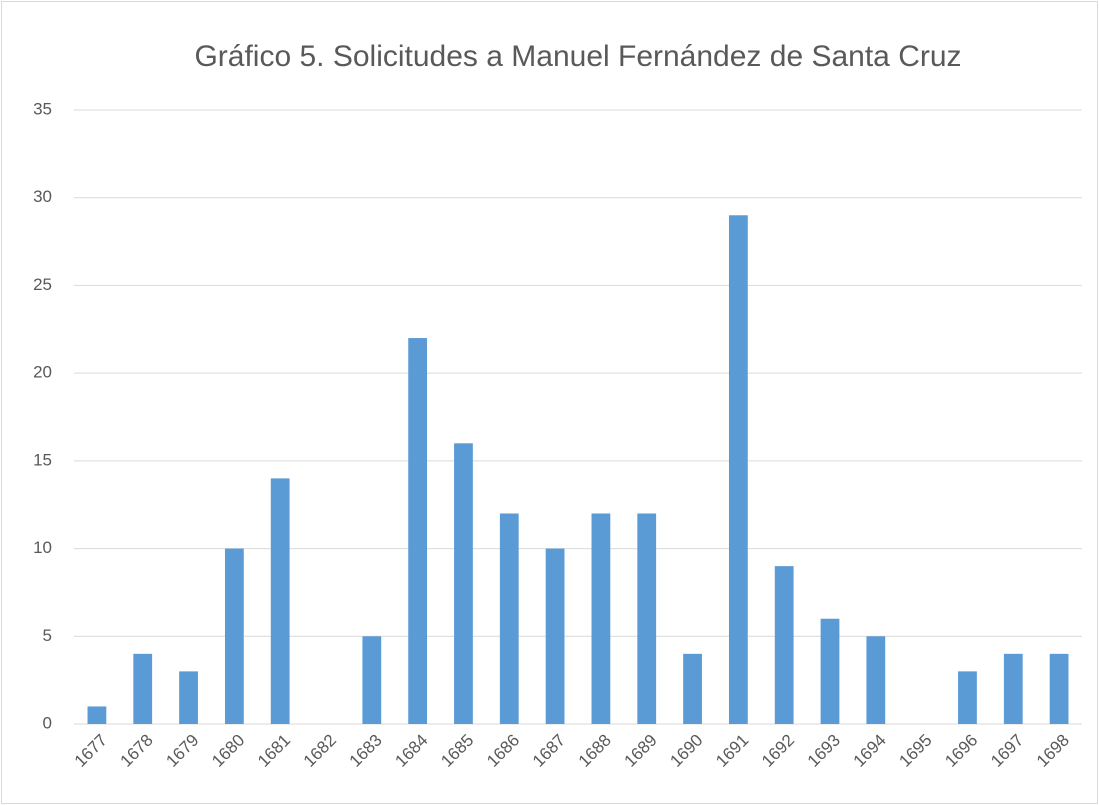  I want to click on y-tick-label: 30, so click(42, 196).